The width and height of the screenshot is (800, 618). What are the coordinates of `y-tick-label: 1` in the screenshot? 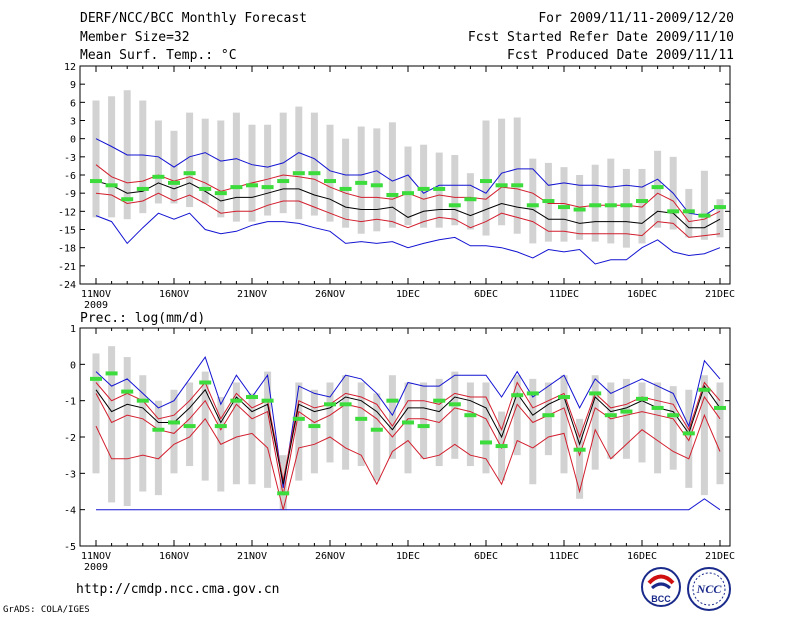 It's located at (73, 329).